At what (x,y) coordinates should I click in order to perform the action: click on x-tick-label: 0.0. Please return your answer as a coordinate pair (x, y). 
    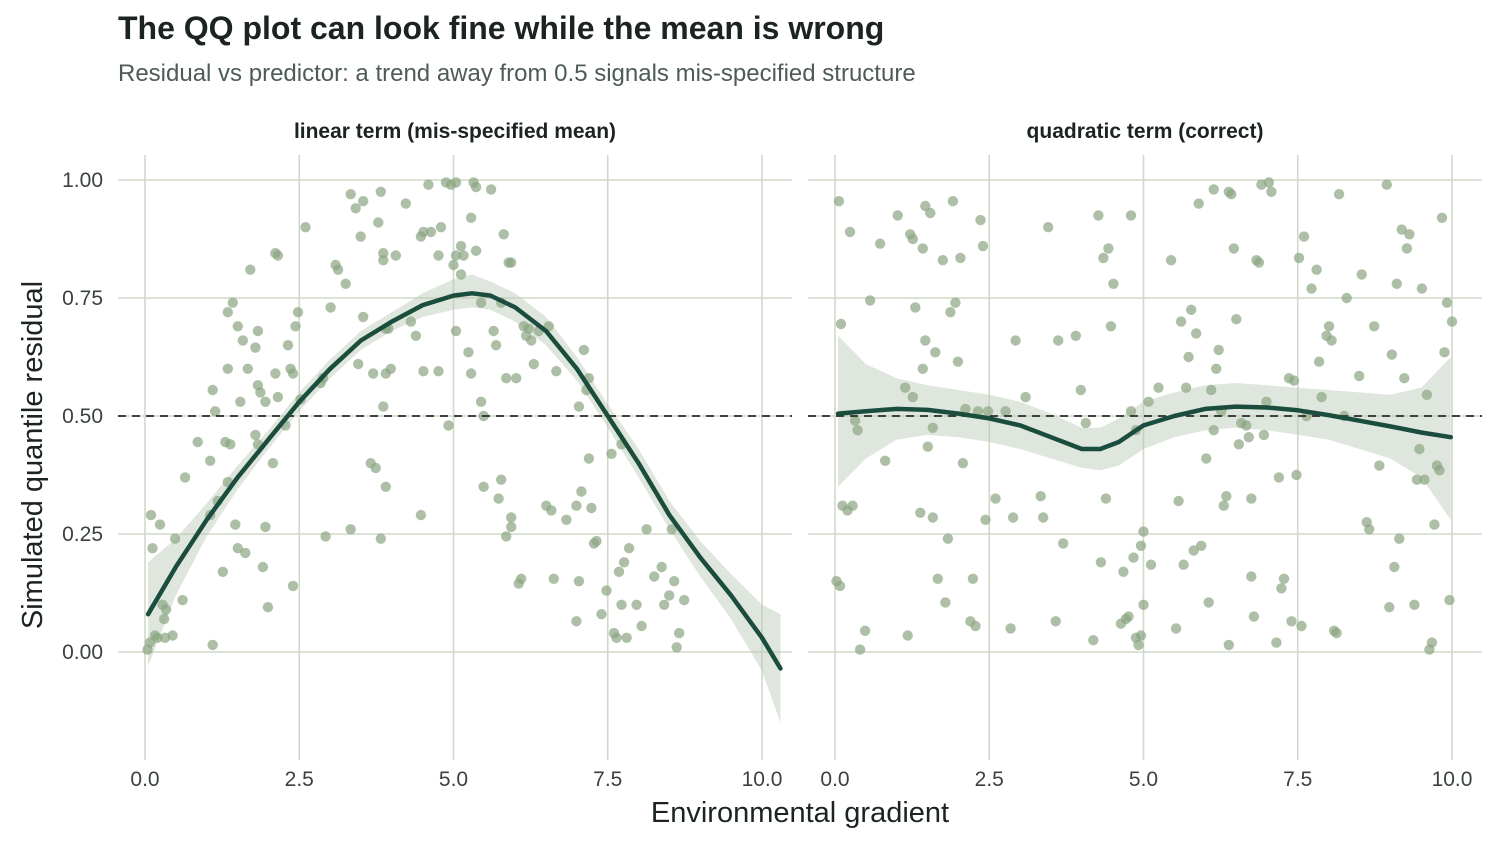
    Looking at the image, I should click on (144, 779).